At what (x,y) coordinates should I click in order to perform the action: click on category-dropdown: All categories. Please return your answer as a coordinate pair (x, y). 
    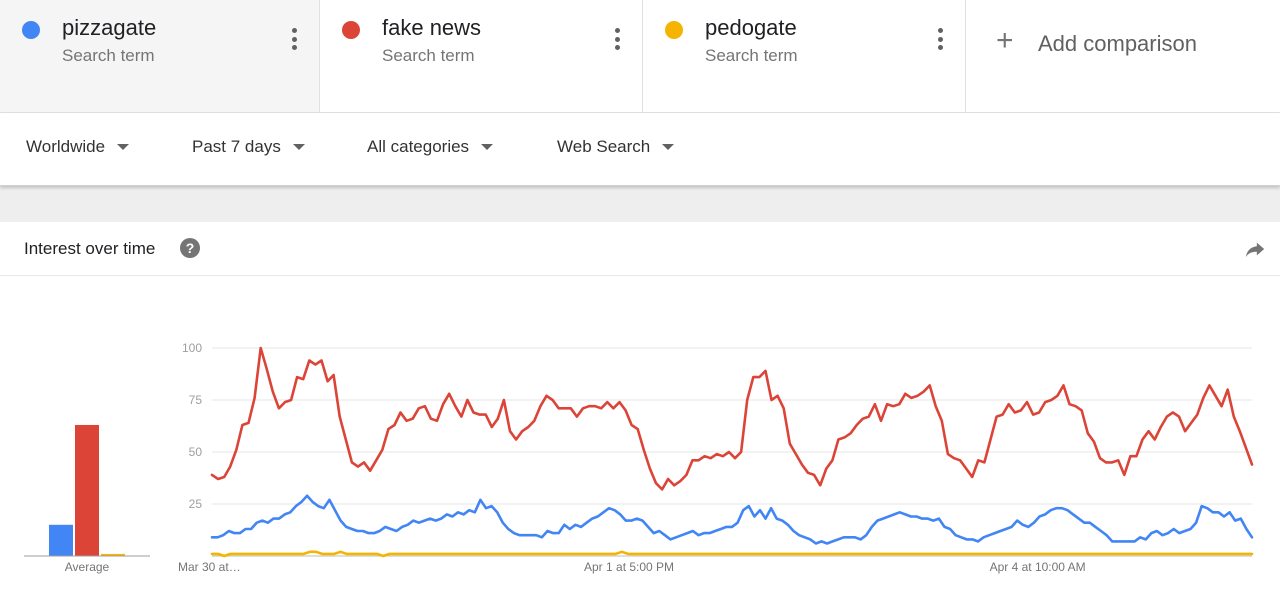
    Looking at the image, I should click on (430, 147).